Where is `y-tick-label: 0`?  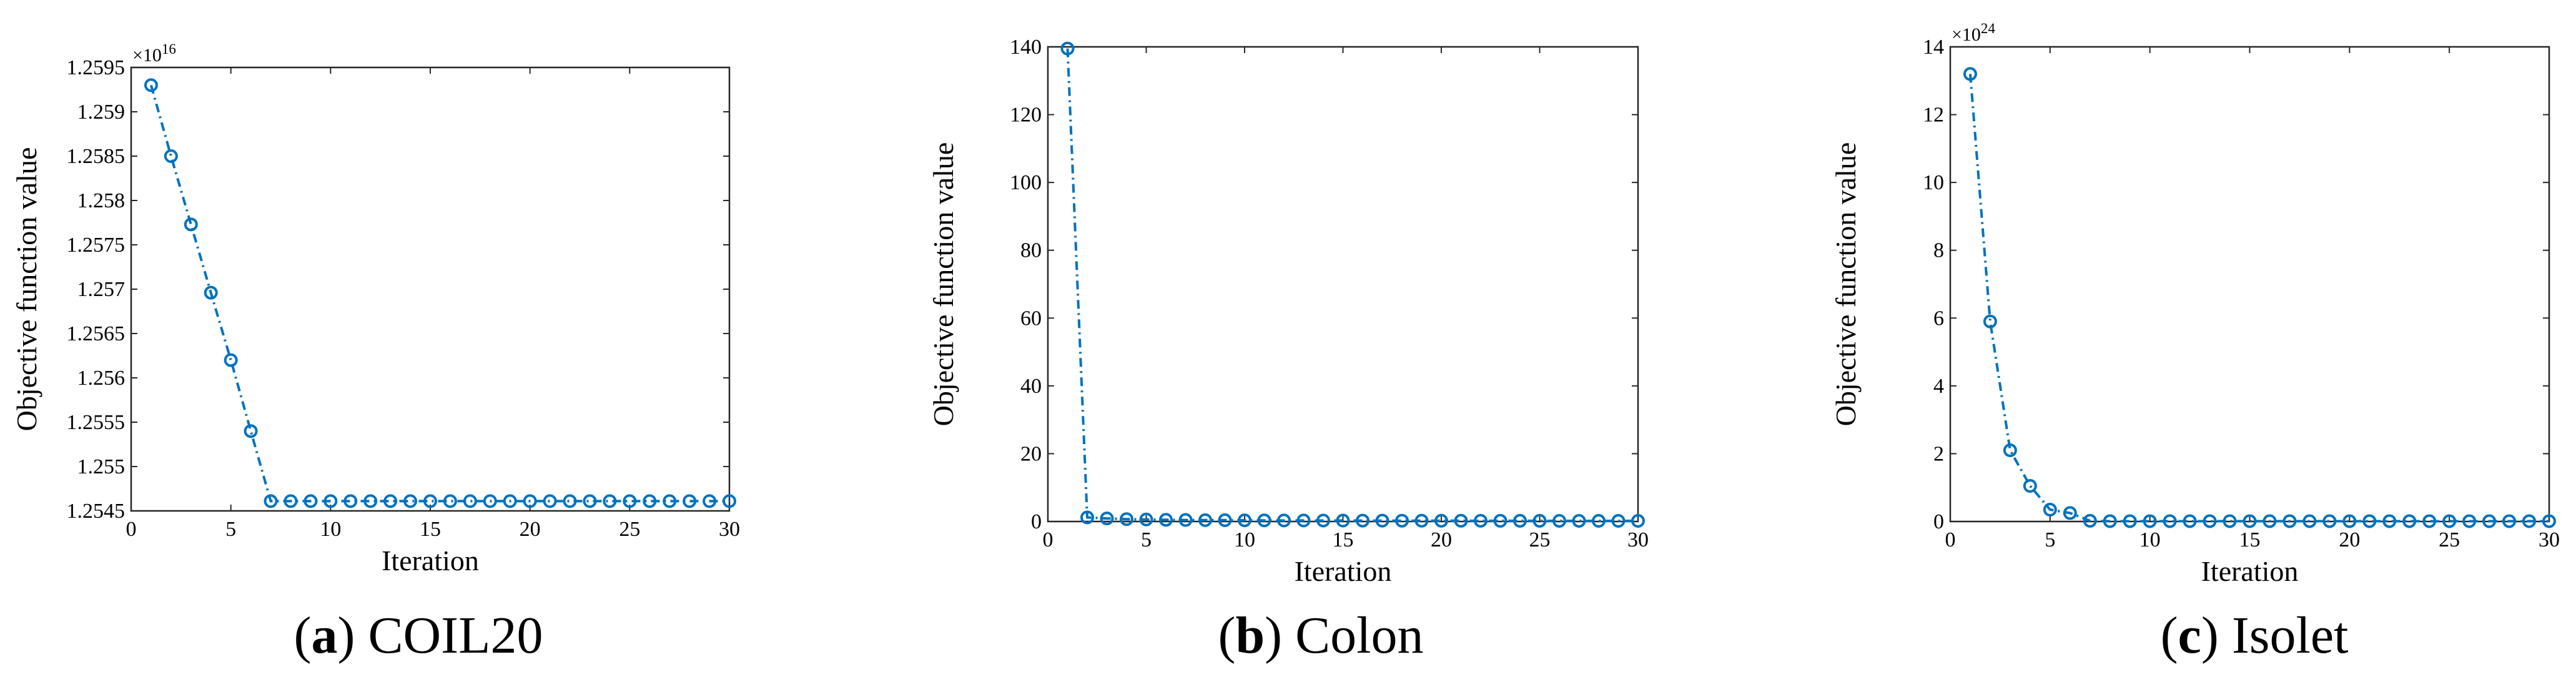 y-tick-label: 0 is located at coordinates (1939, 521).